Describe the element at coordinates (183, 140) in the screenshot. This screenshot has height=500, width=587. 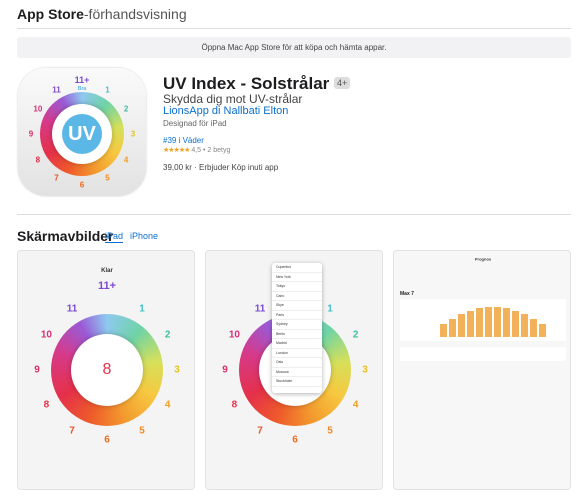
I see `rank-link: #39 i Väder` at that location.